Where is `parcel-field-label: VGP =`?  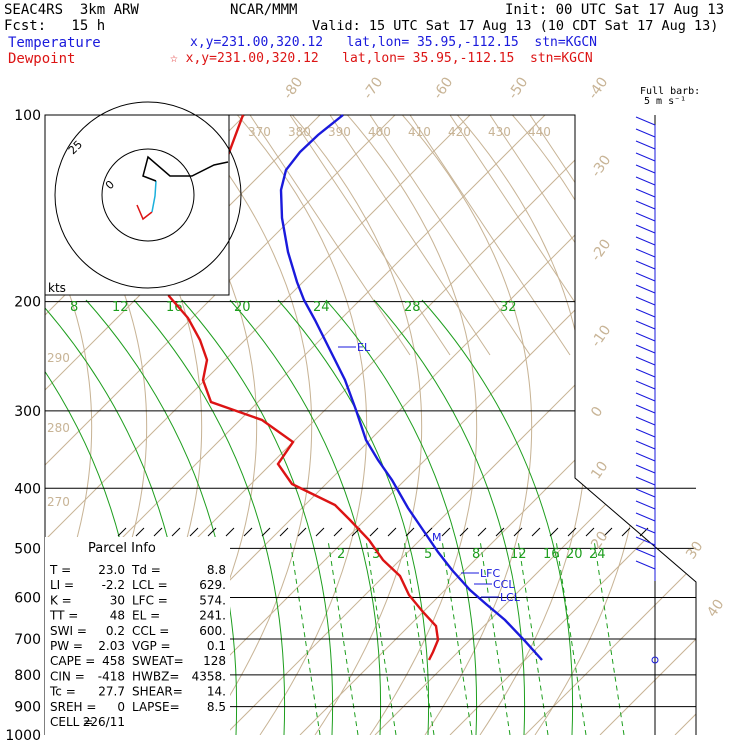 parcel-field-label: VGP = is located at coordinates (151, 646).